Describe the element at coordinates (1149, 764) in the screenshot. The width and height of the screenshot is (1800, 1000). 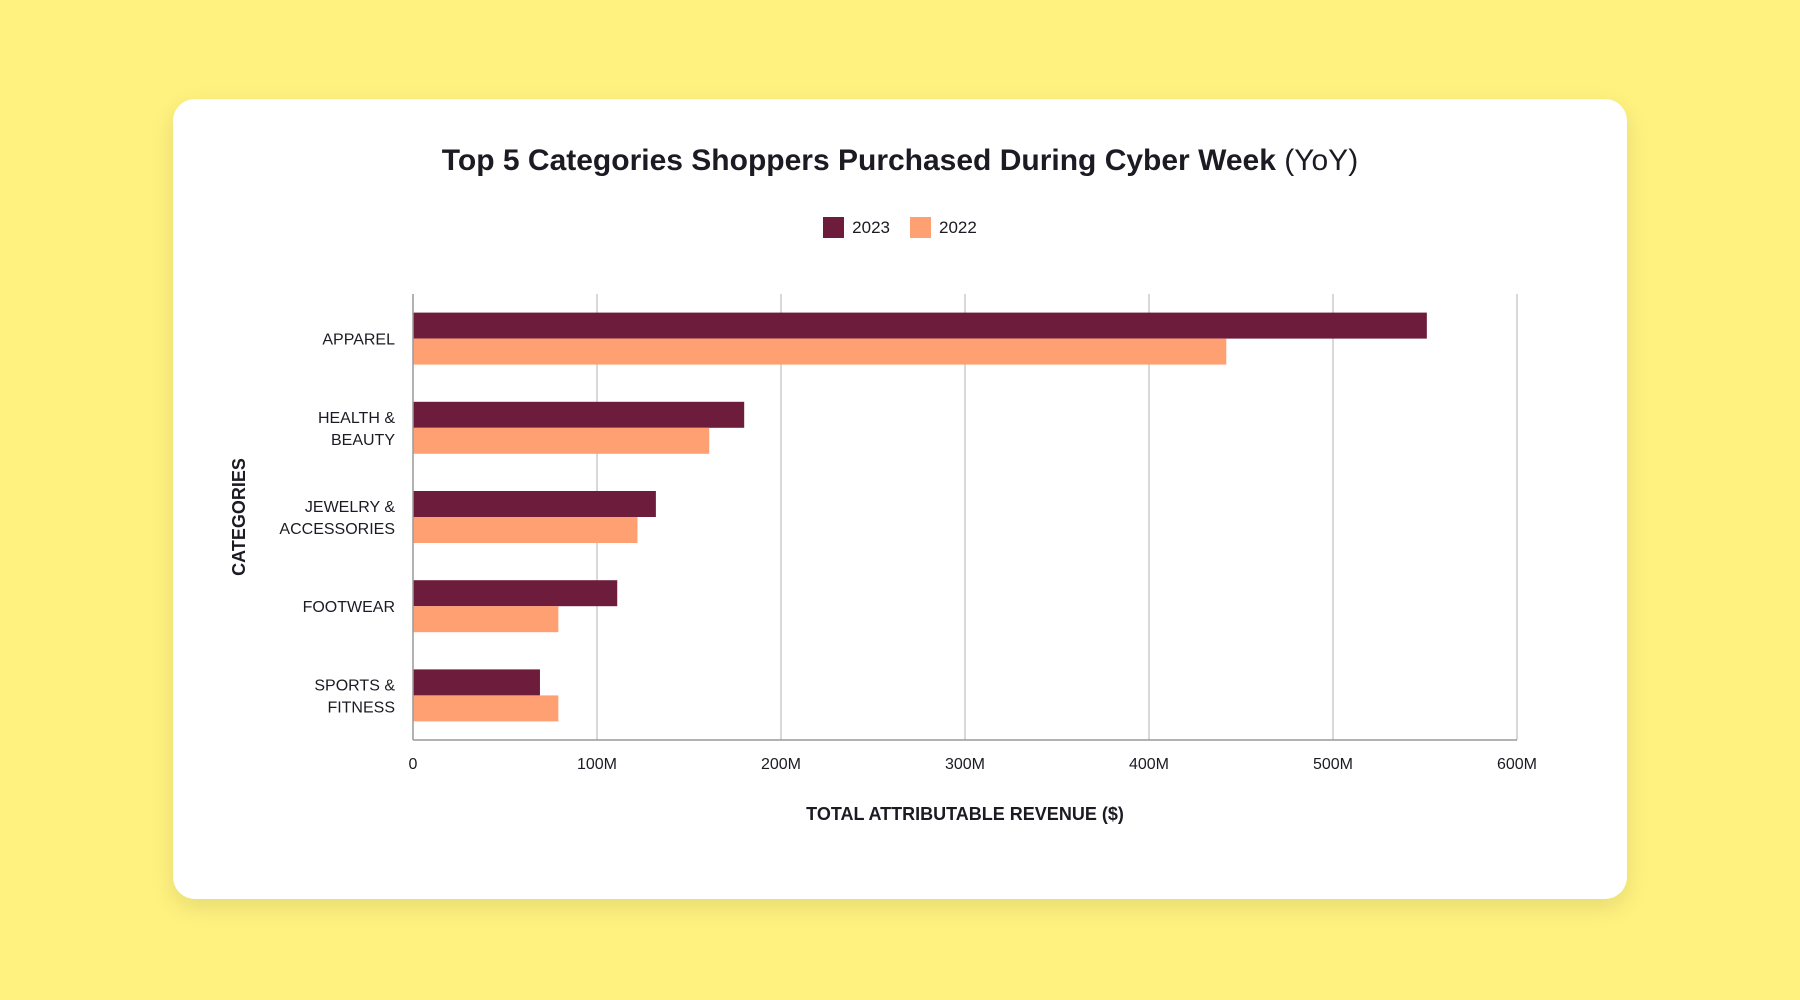
I see `x-tick-label: 400M` at that location.